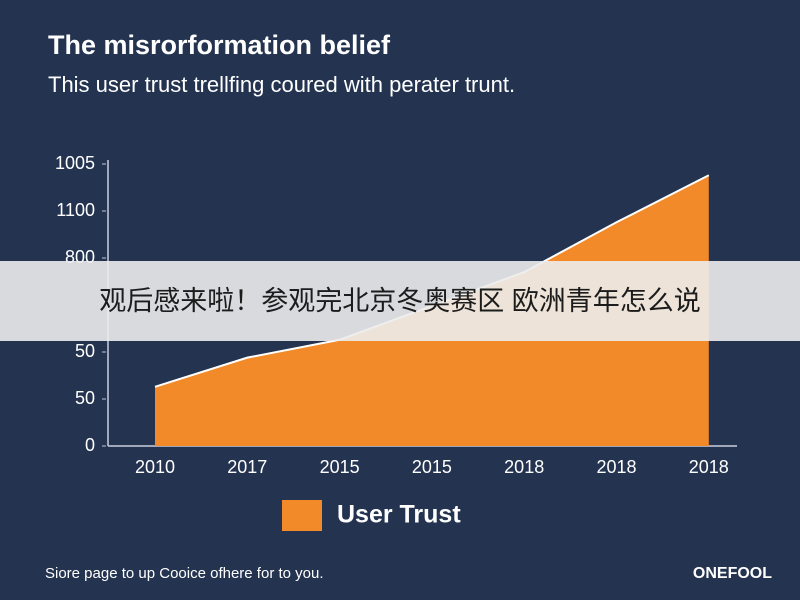 The width and height of the screenshot is (800, 600). Describe the element at coordinates (75, 163) in the screenshot. I see `y-tick-label: 1005` at that location.